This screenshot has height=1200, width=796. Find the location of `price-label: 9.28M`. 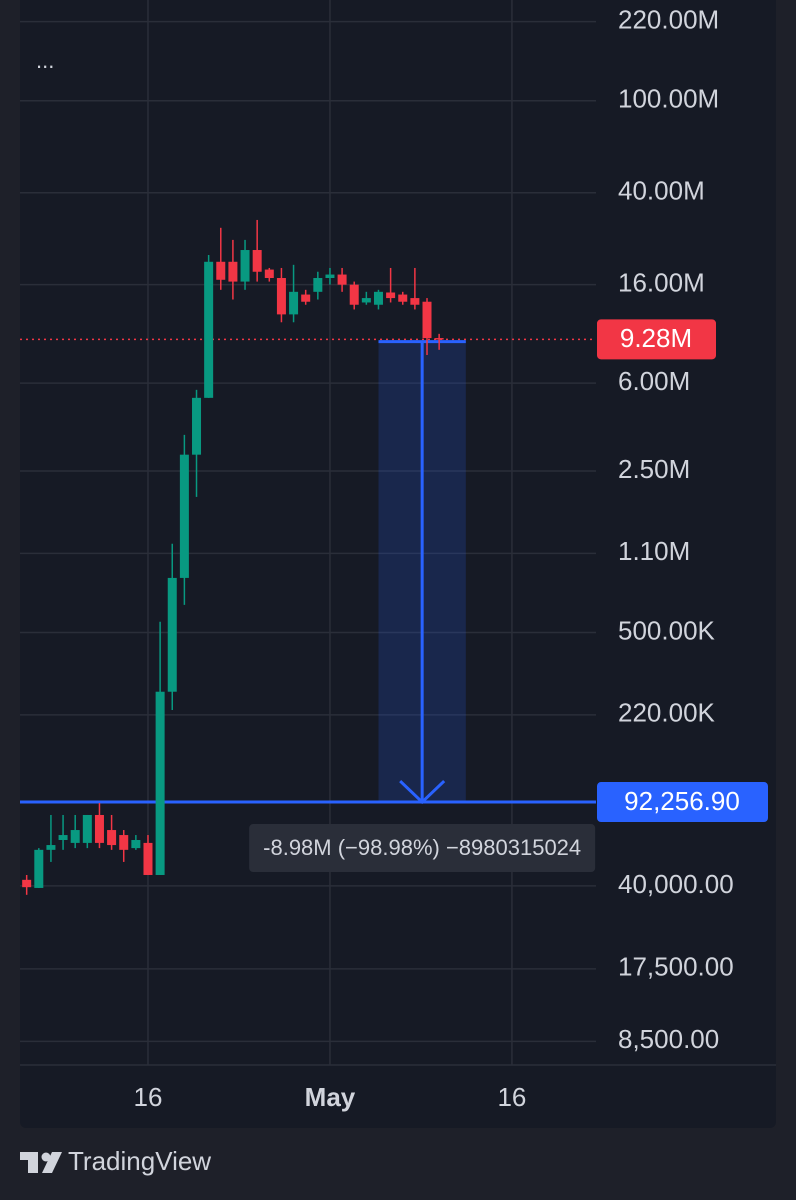

price-label: 9.28M is located at coordinates (656, 338).